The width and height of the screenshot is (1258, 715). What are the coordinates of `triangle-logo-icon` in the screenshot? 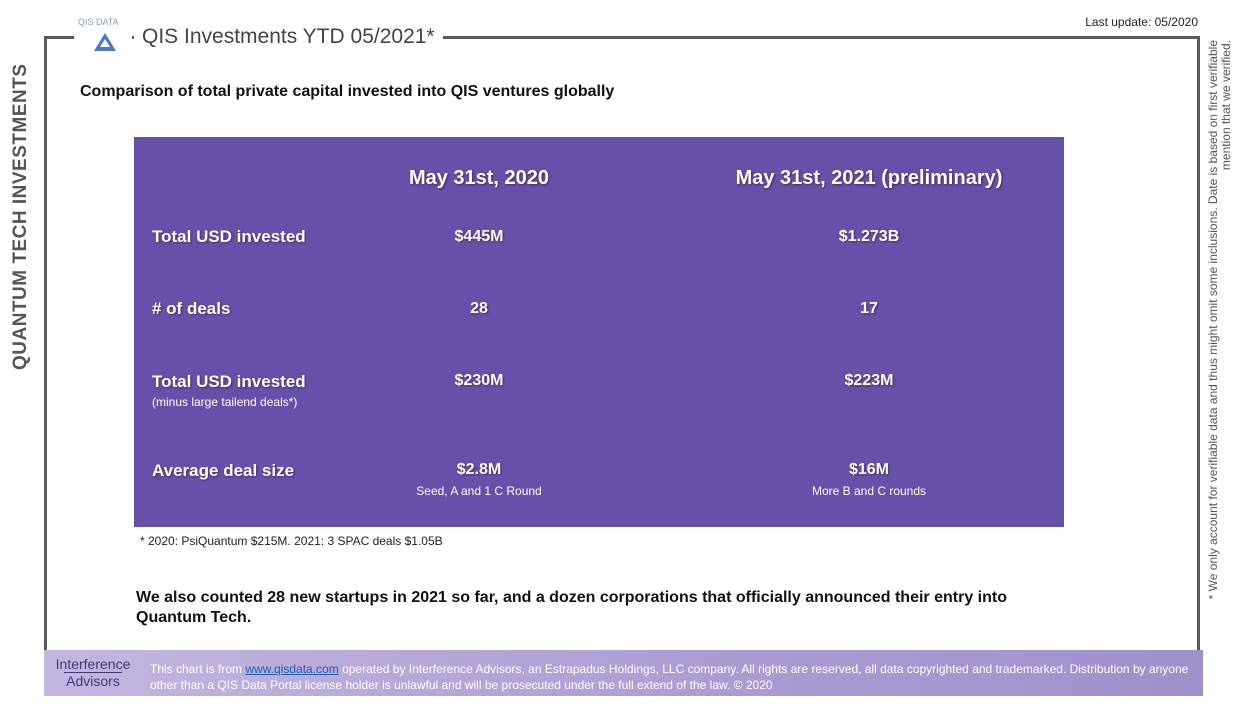 It's located at (105, 42).